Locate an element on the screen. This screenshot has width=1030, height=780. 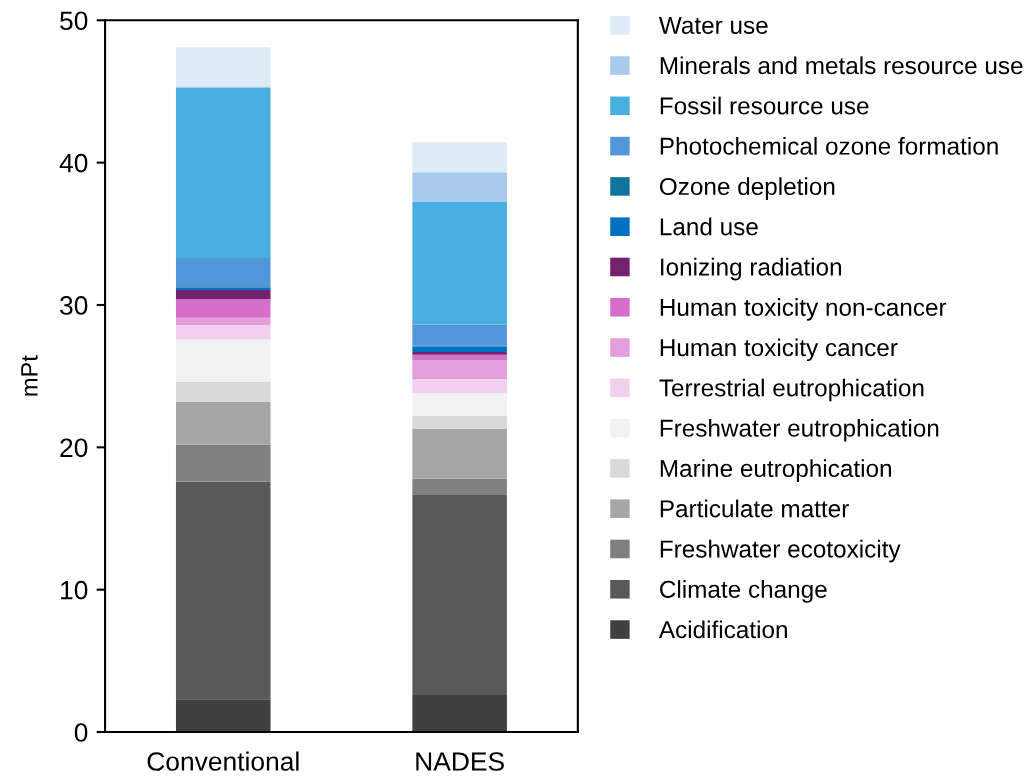
y-tick-label: 10 is located at coordinates (74, 590).